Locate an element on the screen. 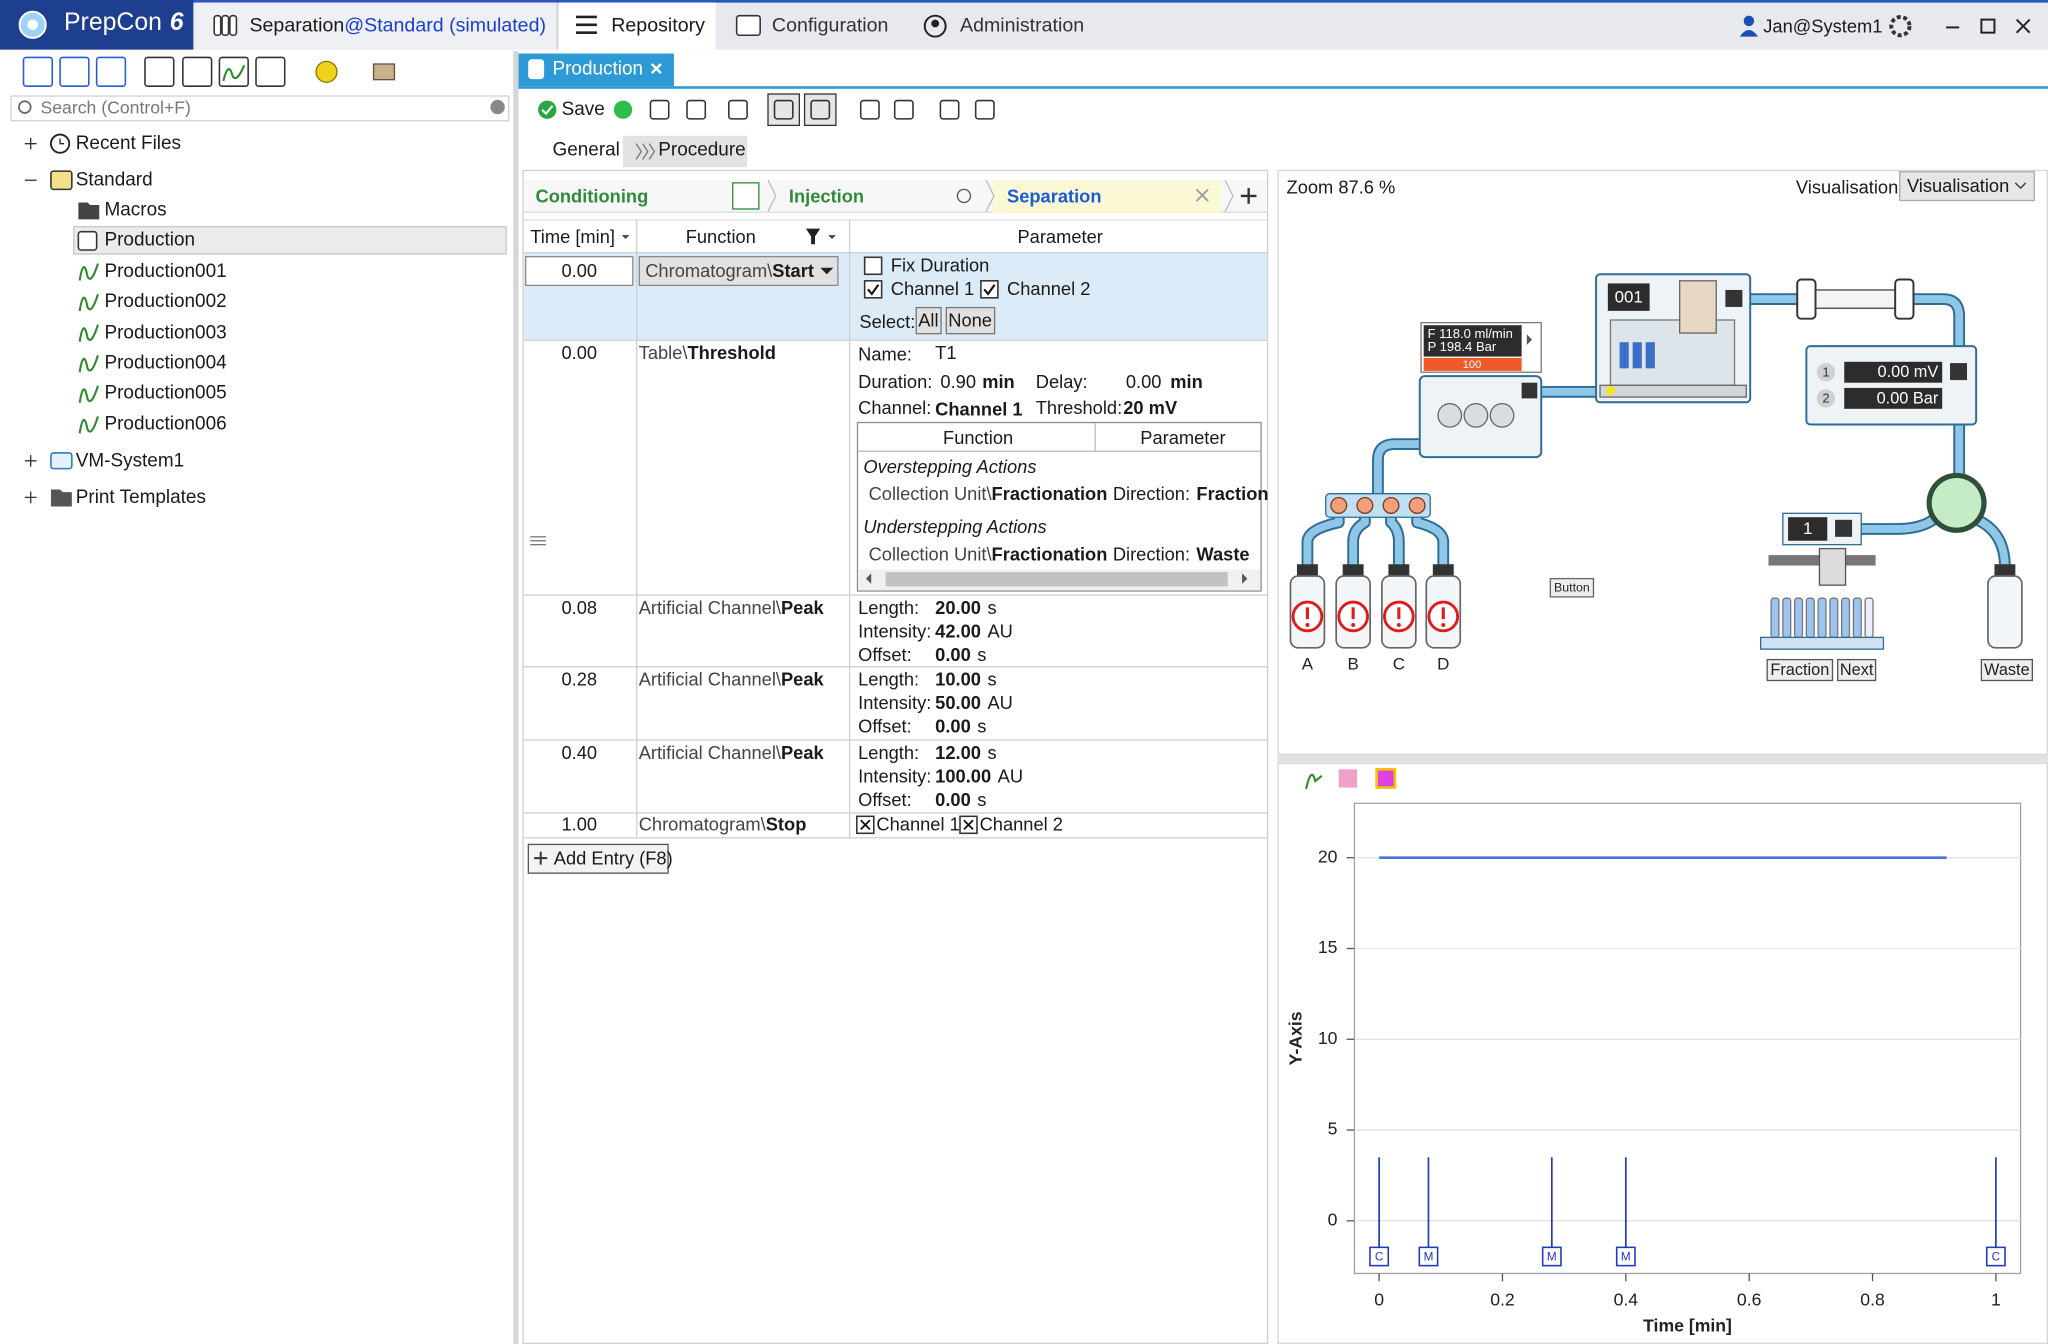 This screenshot has width=2048, height=1344. actions-header-label: Parameter is located at coordinates (1183, 437).